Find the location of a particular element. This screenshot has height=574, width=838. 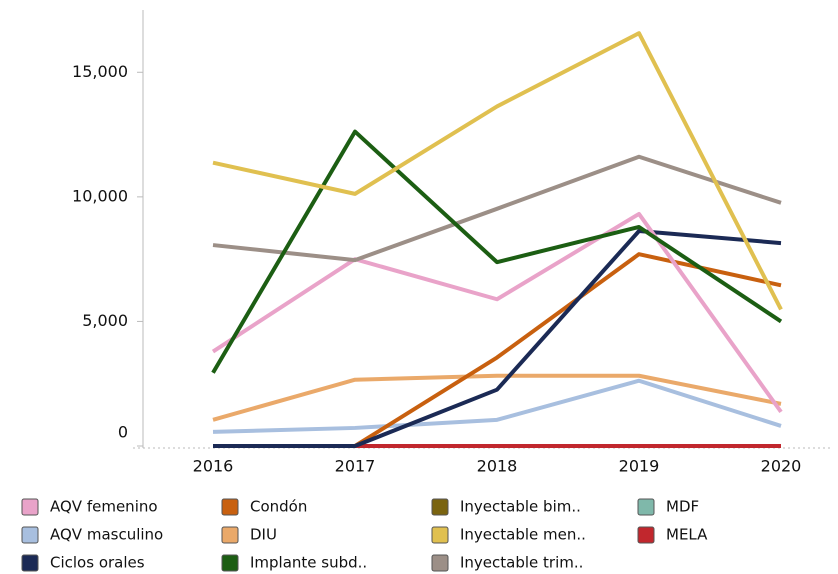

y-tick-label: 5,000 is located at coordinates (105, 320).